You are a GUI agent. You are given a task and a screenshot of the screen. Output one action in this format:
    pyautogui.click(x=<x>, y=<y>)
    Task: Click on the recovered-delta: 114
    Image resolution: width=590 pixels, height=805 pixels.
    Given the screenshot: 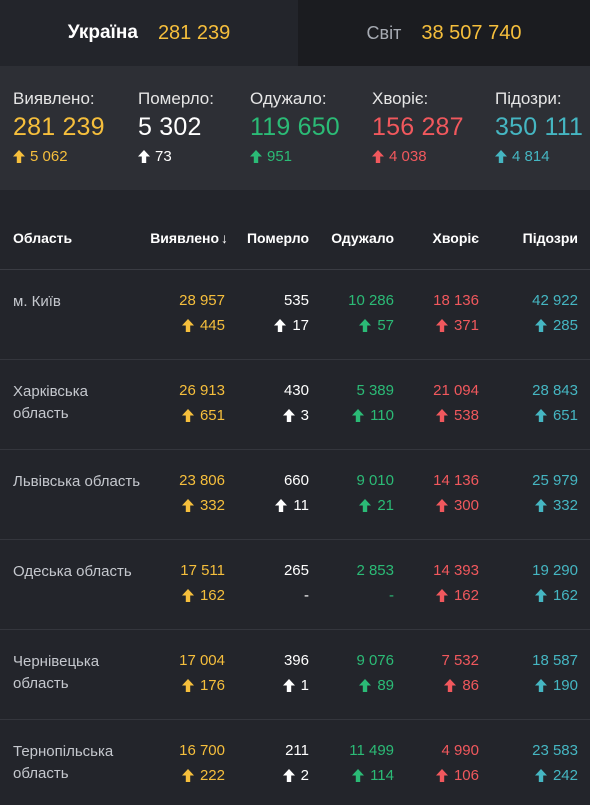 What is the action you would take?
    pyautogui.click(x=373, y=775)
    